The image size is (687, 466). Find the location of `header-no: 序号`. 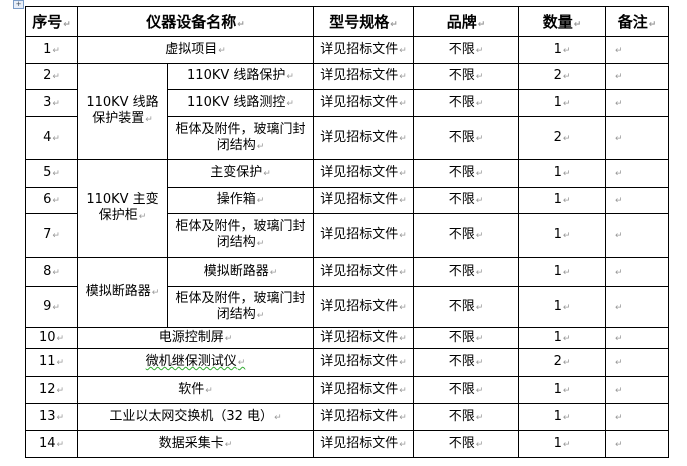

header-no: 序号 is located at coordinates (51, 21).